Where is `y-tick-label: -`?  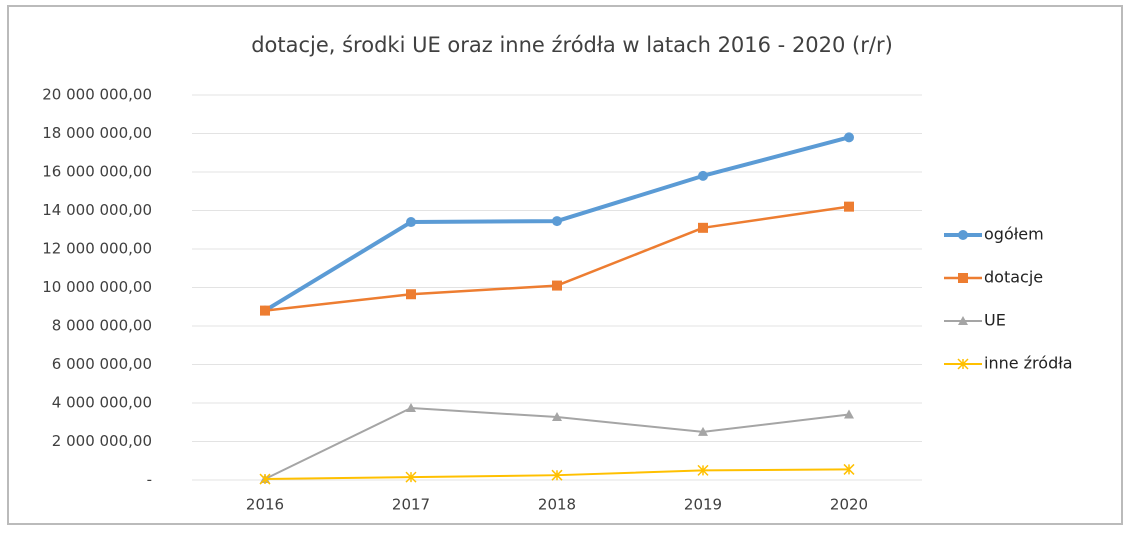 y-tick-label: - is located at coordinates (149, 480).